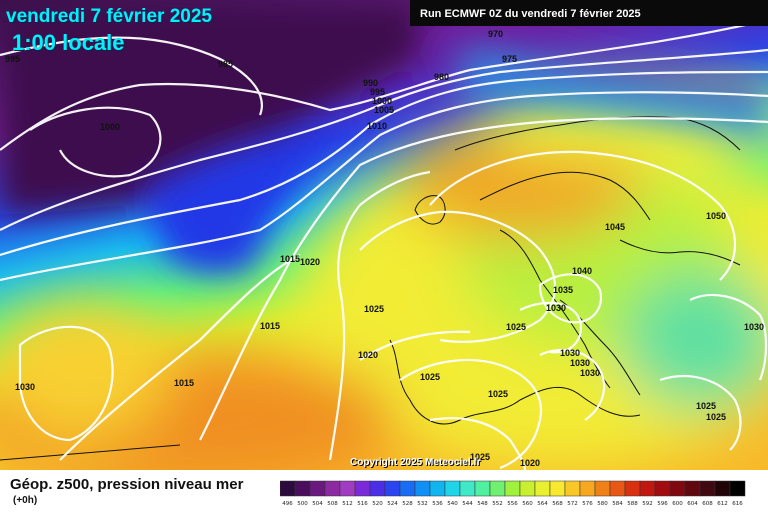 The height and width of the screenshot is (512, 768). I want to click on legend-tick-label: 508, so click(332, 504).